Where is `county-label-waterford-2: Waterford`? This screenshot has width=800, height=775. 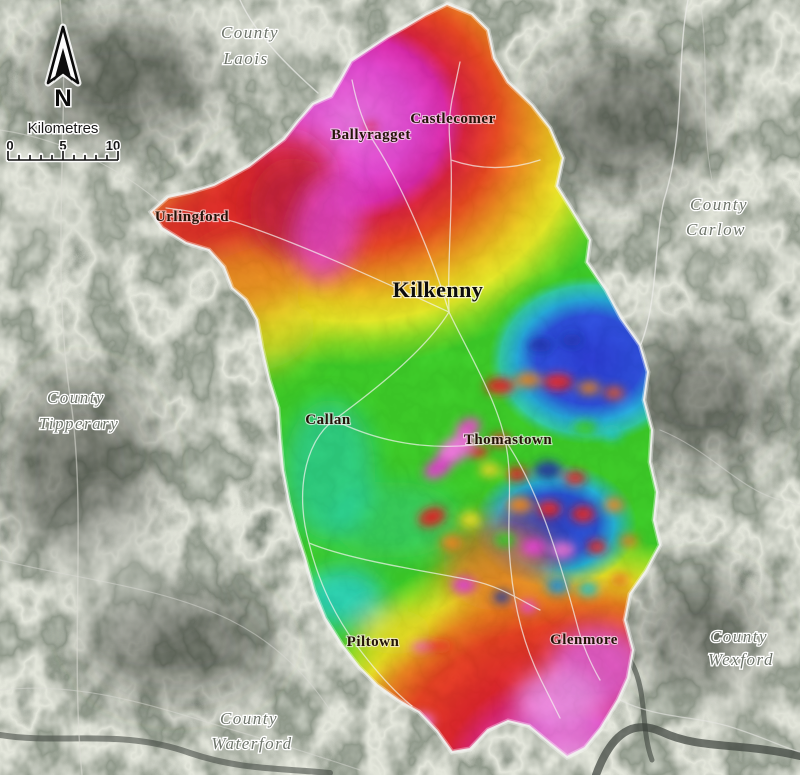 county-label-waterford-2: Waterford is located at coordinates (251, 743).